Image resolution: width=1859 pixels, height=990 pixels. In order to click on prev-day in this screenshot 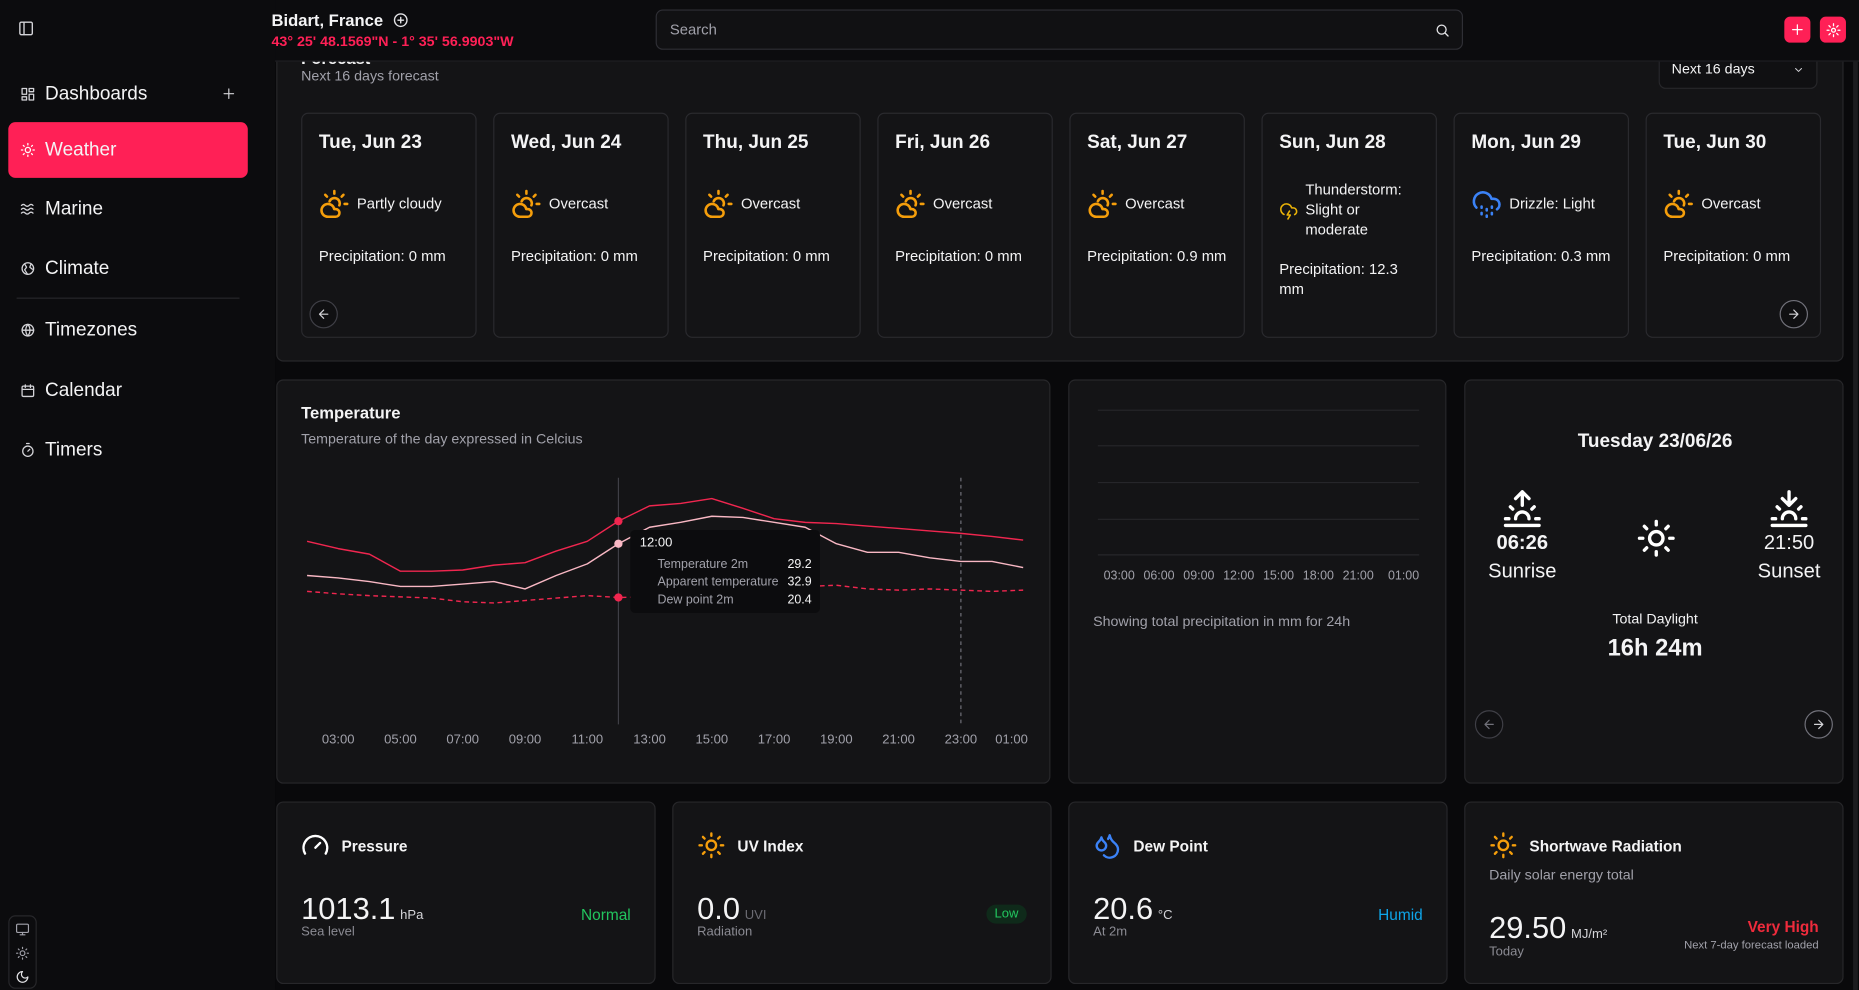, I will do `click(1489, 724)`.